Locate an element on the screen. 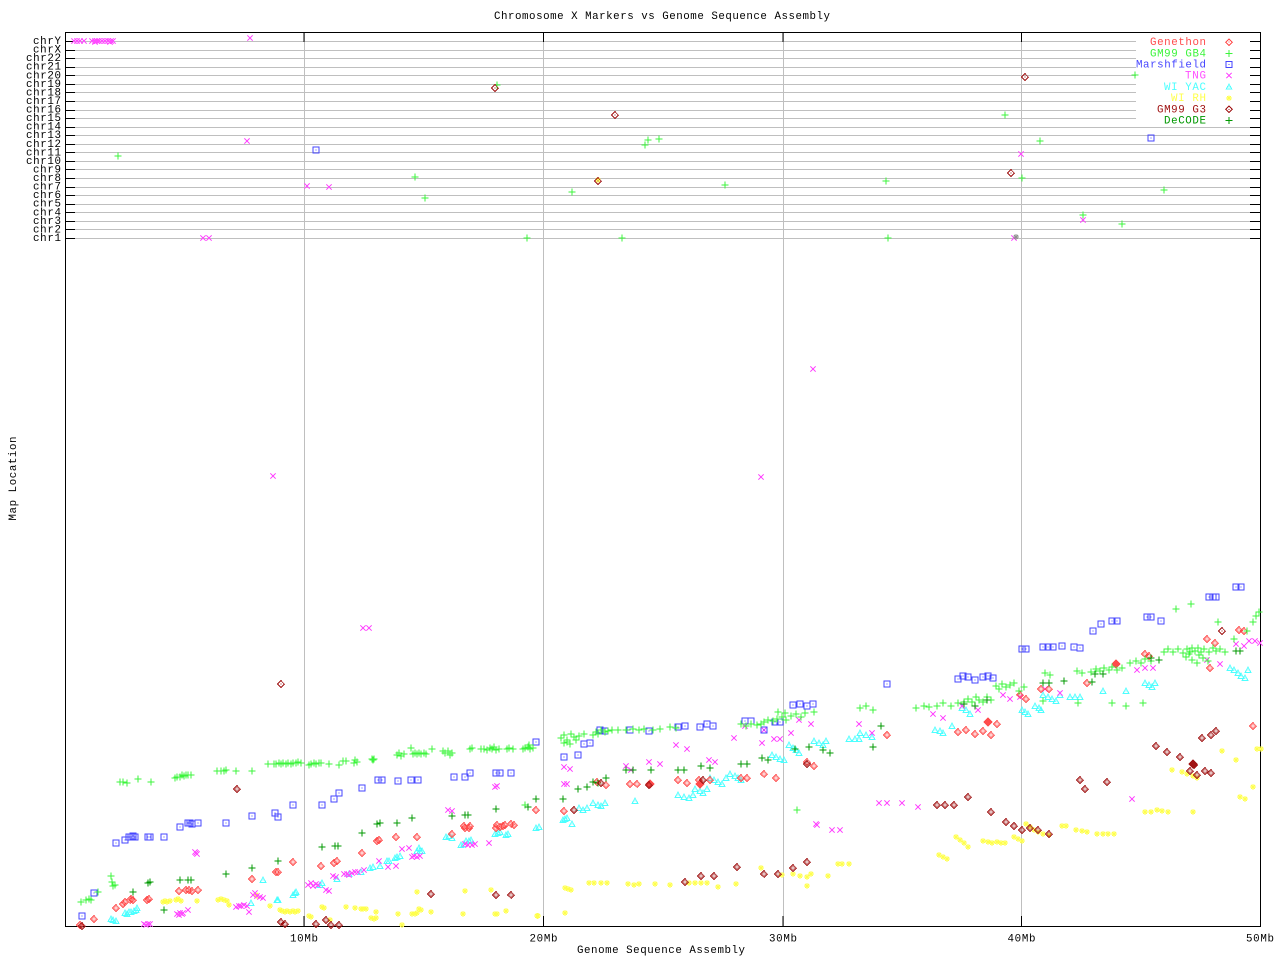 This screenshot has width=1280, height=965. svg-text: 10Mb is located at coordinates (304, 940).